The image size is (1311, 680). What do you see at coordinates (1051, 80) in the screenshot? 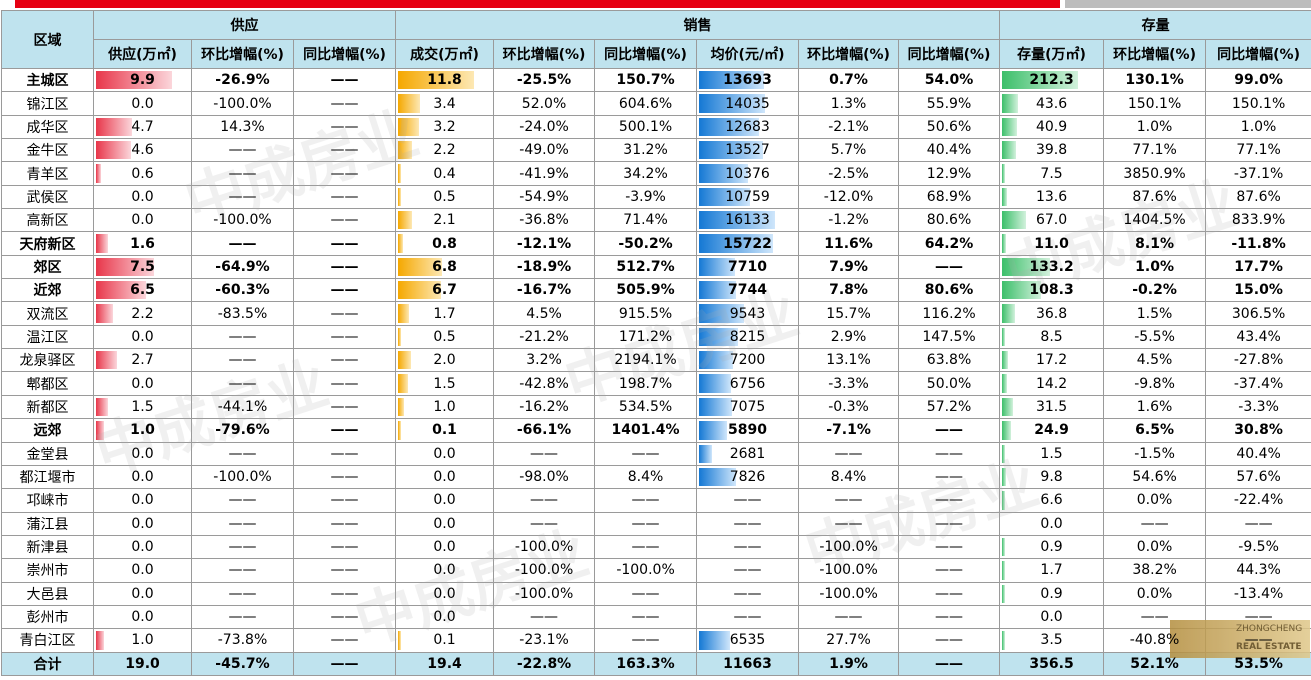
I see `cell-value: 212.3` at bounding box center [1051, 80].